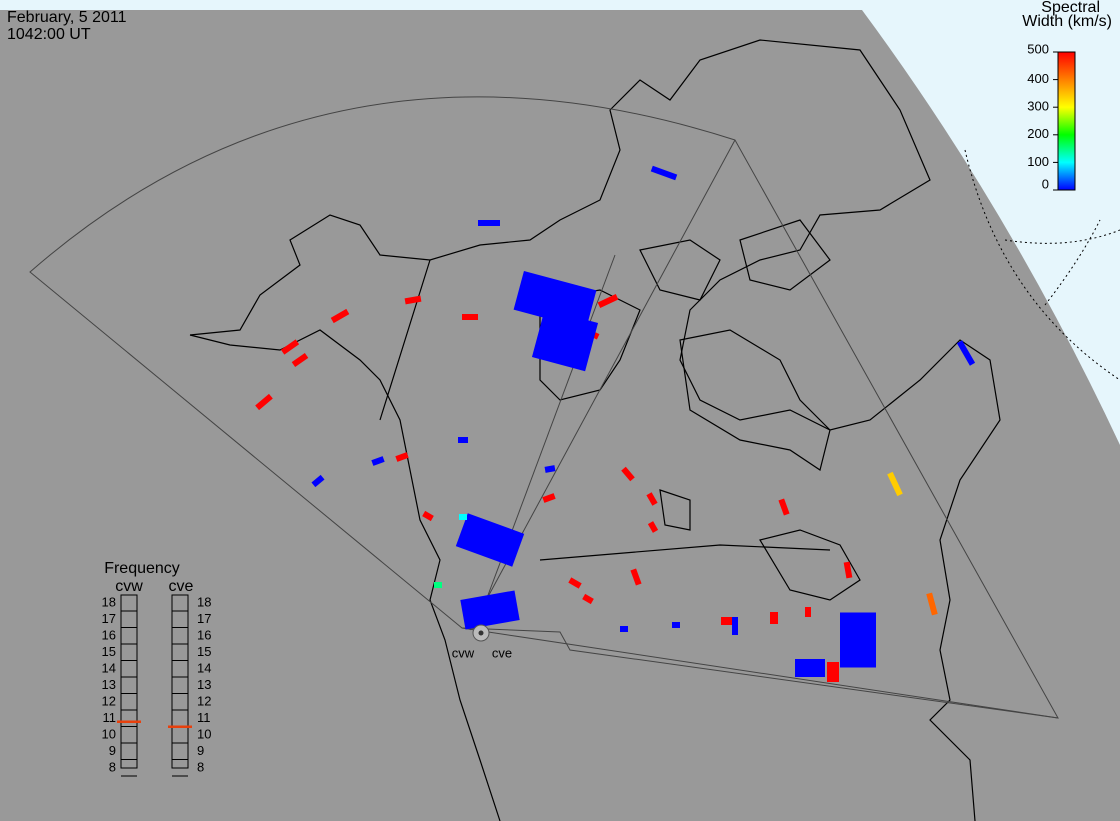  I want to click on station-label: cvw, so click(463, 652).